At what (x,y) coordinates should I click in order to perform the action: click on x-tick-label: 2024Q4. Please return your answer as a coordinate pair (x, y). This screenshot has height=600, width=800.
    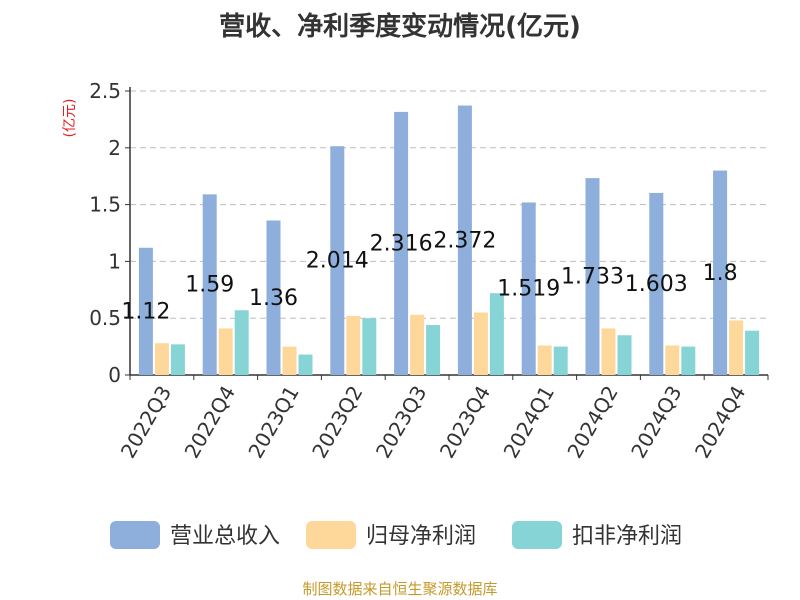
    Looking at the image, I should click on (720, 422).